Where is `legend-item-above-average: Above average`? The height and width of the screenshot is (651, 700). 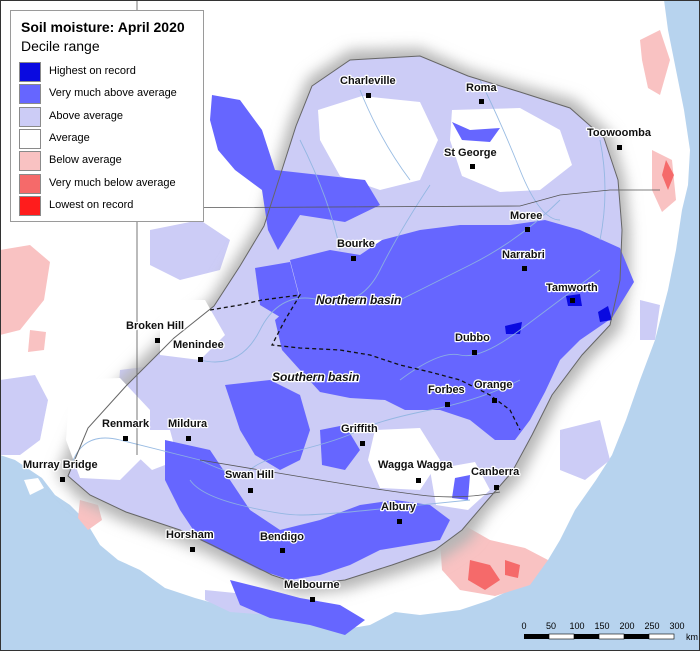
legend-item-above-average: Above average is located at coordinates (111, 117).